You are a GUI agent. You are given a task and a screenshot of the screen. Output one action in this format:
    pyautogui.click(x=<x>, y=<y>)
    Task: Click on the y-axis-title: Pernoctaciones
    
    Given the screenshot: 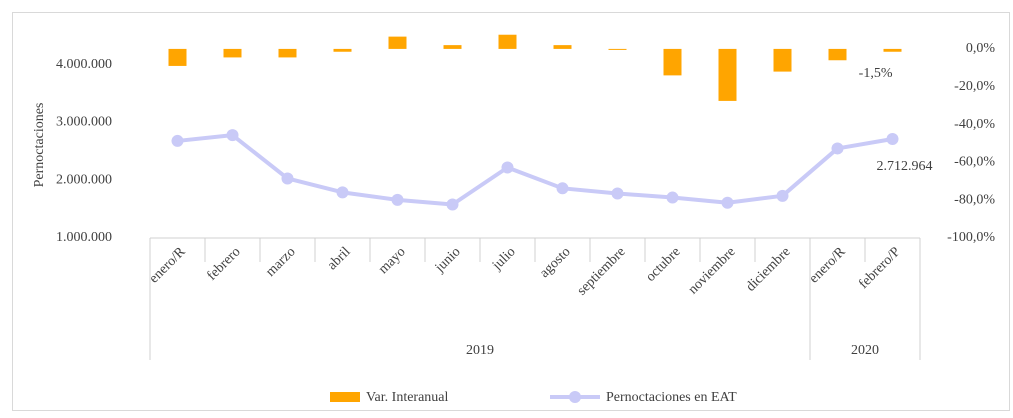 What is the action you would take?
    pyautogui.click(x=39, y=145)
    